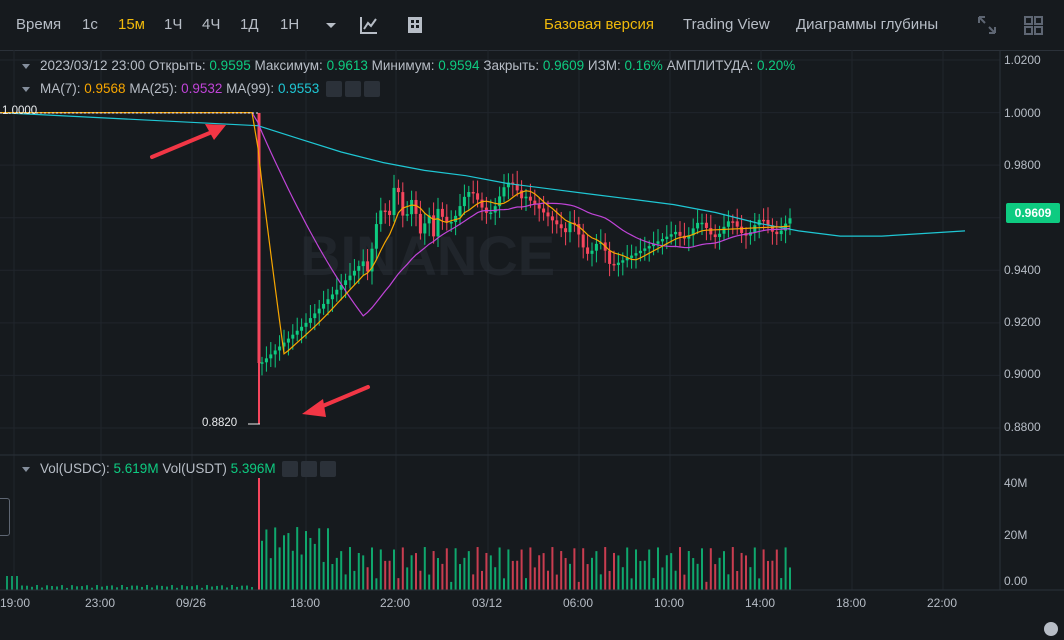 The image size is (1064, 640). Describe the element at coordinates (987, 25) in the screenshot. I see `fullscreen-icon` at that location.